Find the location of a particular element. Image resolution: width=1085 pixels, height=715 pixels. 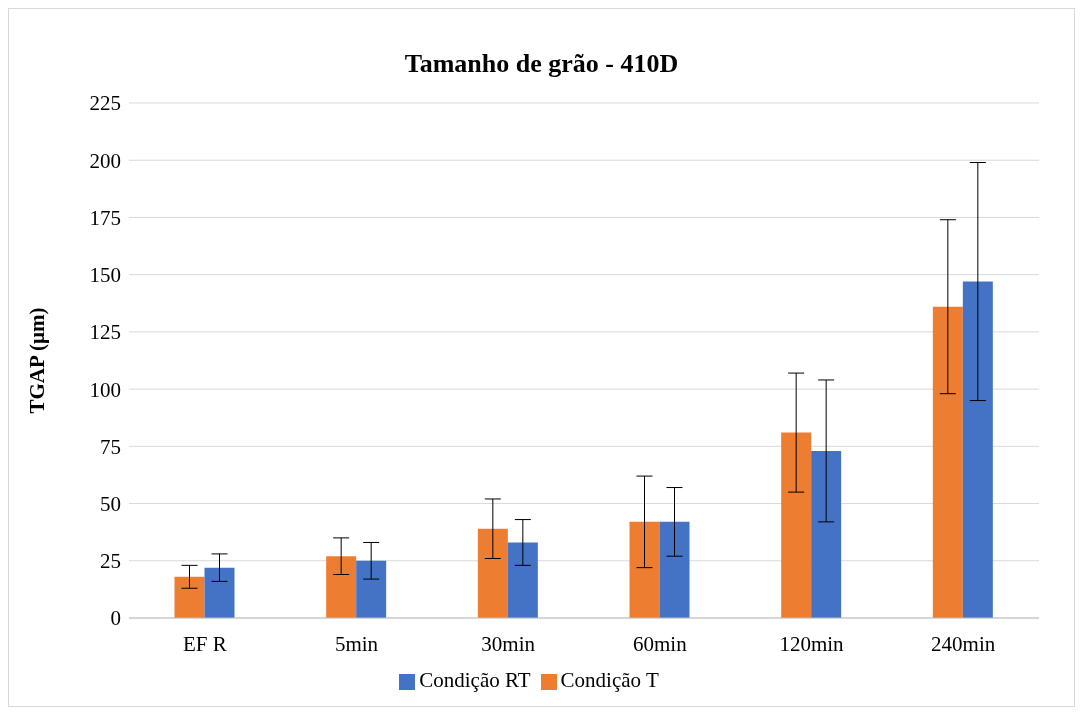

legend-label: Condição T is located at coordinates (609, 680).